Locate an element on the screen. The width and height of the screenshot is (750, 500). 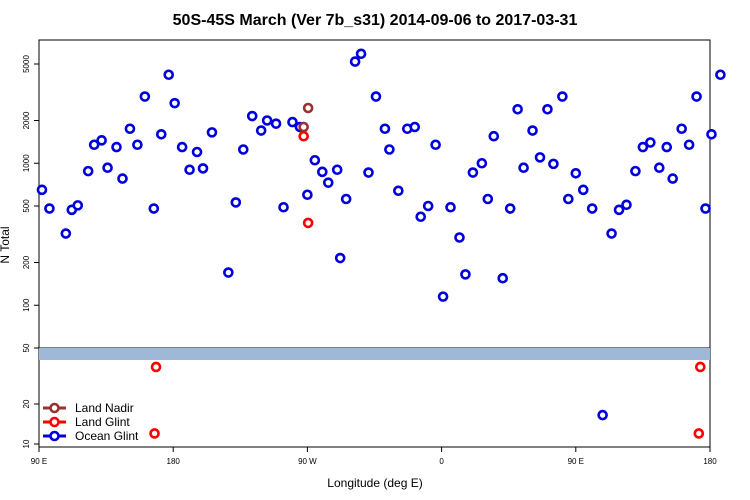
x-axis: 90 E 180 90 W 0 90 E 180 is located at coordinates (374, 456).